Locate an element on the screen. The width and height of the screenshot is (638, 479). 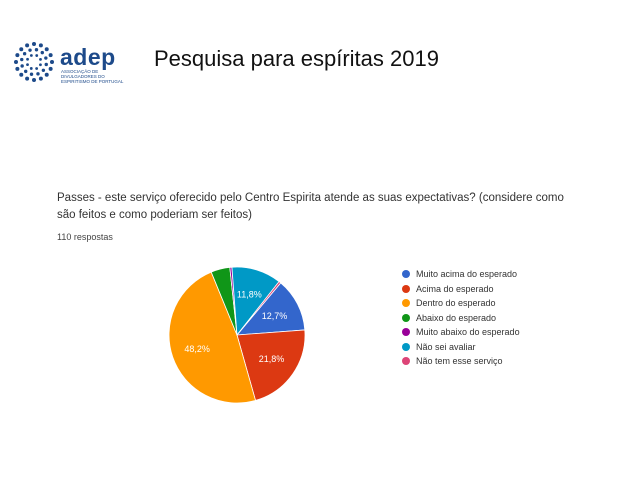
logo-dots-icon is located at coordinates (34, 62).